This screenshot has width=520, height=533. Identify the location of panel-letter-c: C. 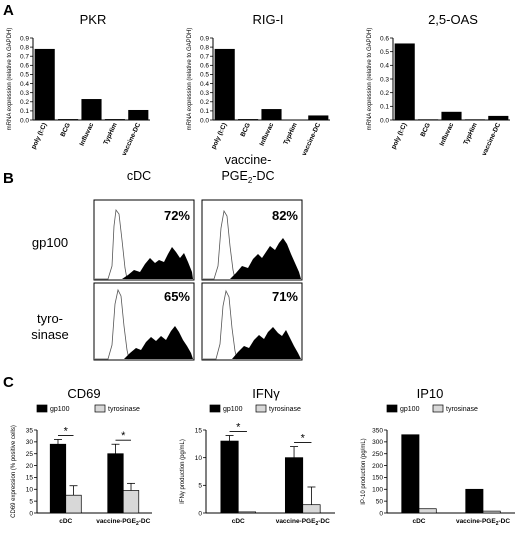
(8, 382).